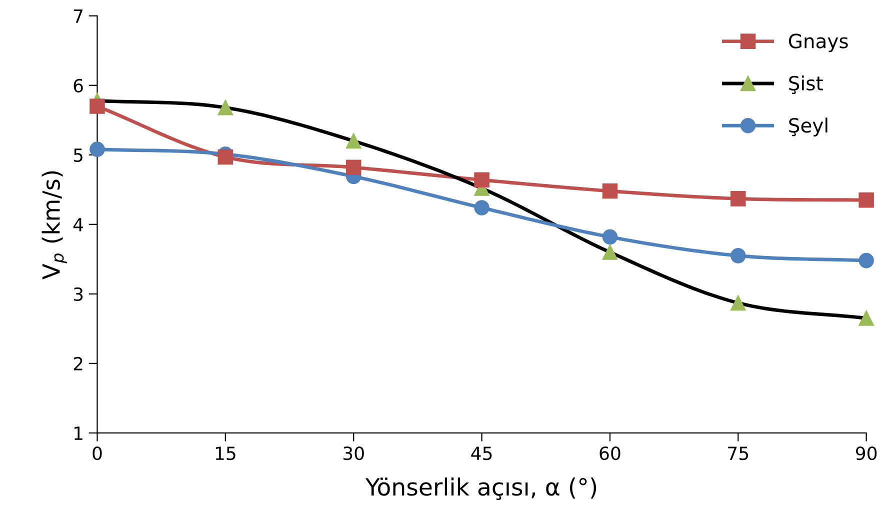 Image resolution: width=884 pixels, height=528 pixels. What do you see at coordinates (78, 16) in the screenshot?
I see `y-tick-label: 7` at bounding box center [78, 16].